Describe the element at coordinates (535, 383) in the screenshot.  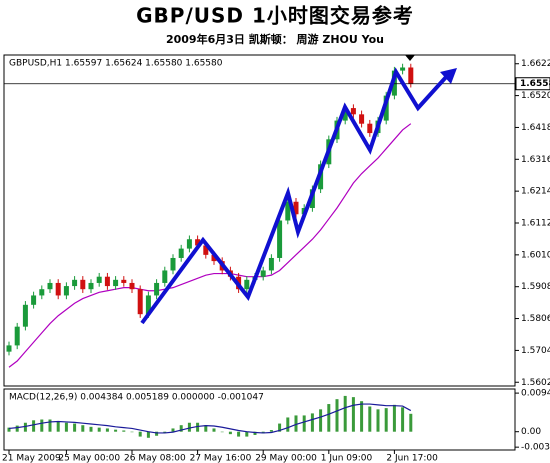
I see `y-tick-label: 1.5602` at that location.